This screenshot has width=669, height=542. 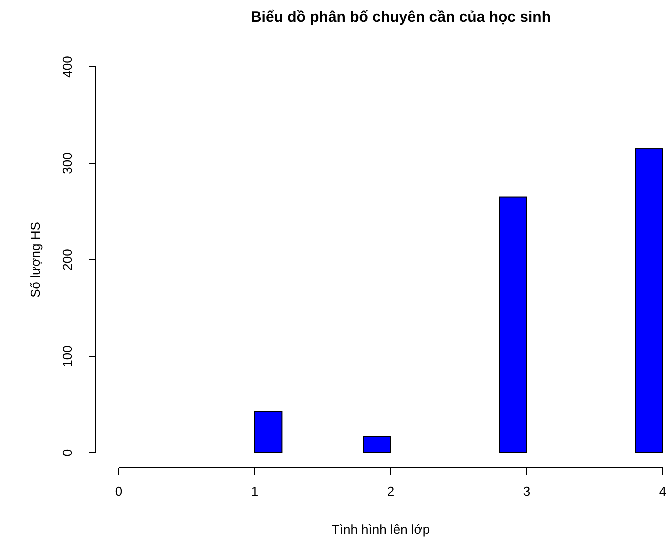 What do you see at coordinates (527, 491) in the screenshot?
I see `x-tick-label: 3` at bounding box center [527, 491].